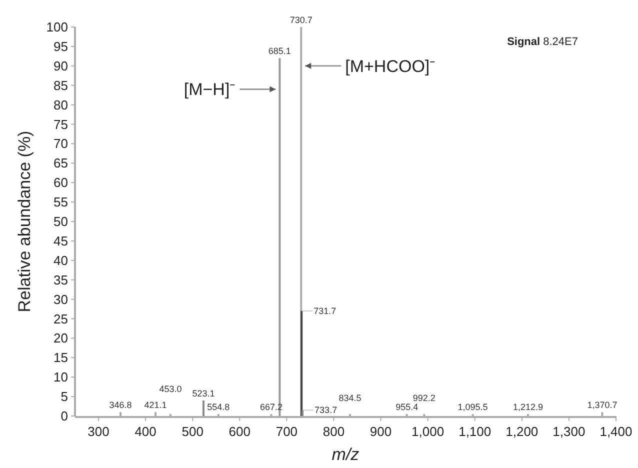  Describe the element at coordinates (61, 221) in the screenshot. I see `y-tick-label: 50` at that location.